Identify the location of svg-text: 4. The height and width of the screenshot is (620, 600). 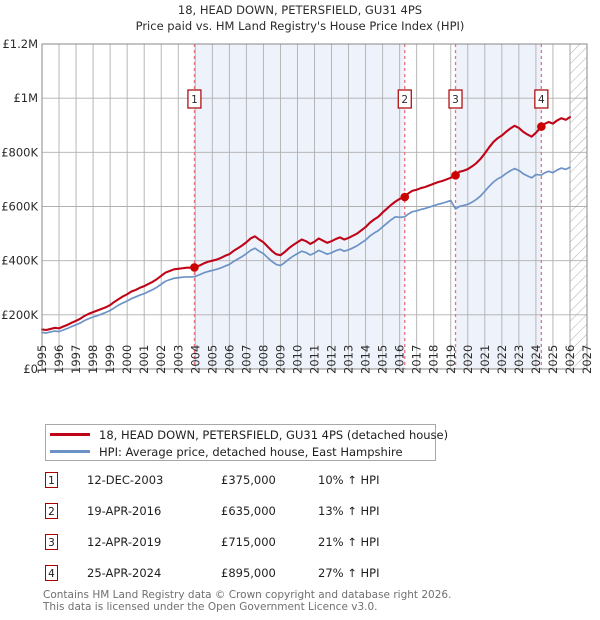
(541, 100).